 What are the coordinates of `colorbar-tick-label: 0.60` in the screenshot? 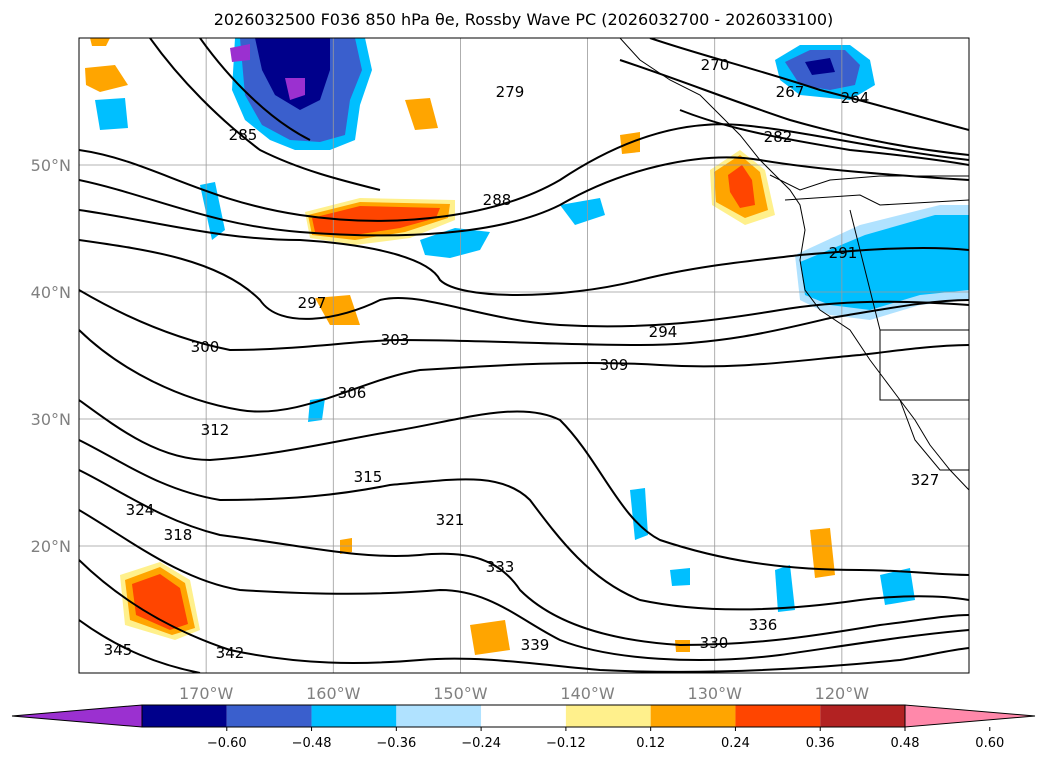 It's located at (989, 743).